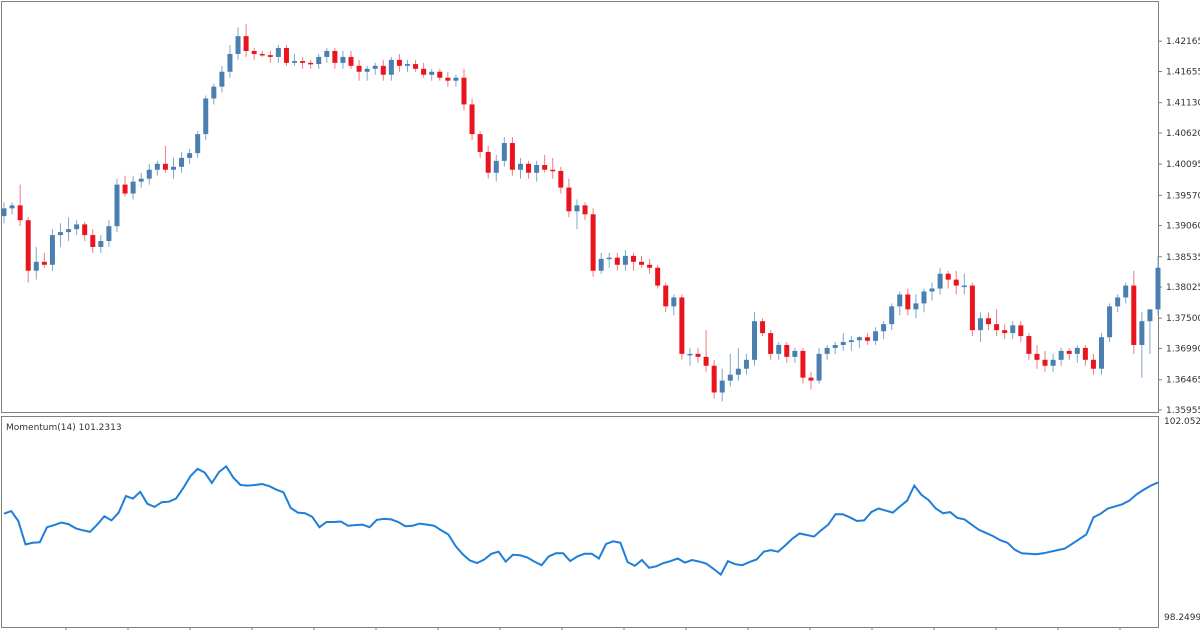  I want to click on price-tick-label: 1.40095, so click(1183, 165).